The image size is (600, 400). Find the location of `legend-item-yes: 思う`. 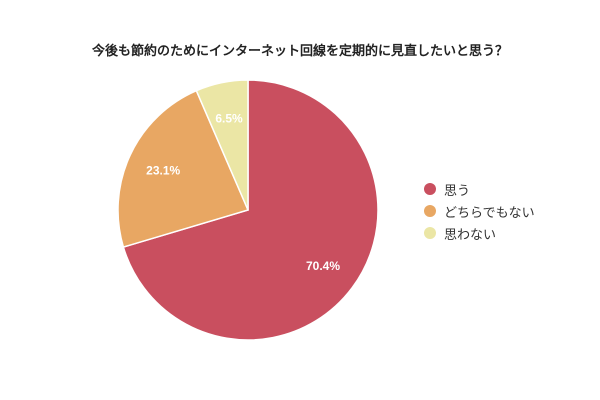

legend-item-yes: 思う is located at coordinates (479, 189).